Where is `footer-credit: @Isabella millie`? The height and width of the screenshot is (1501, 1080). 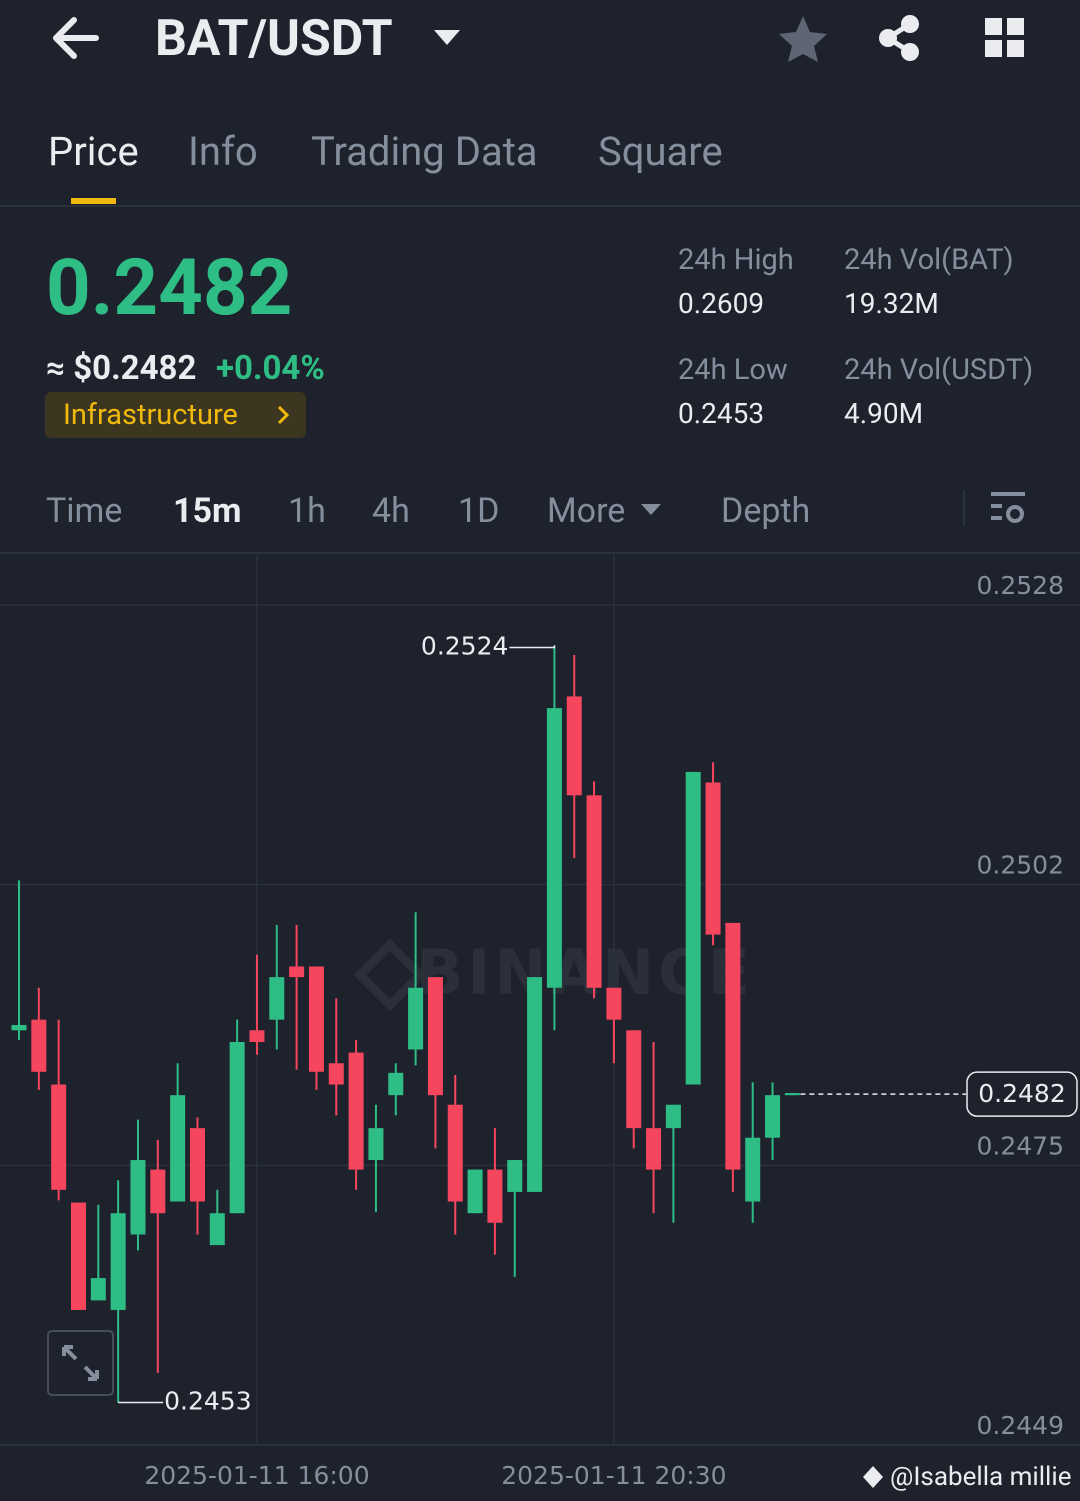 footer-credit: @Isabella millie is located at coordinates (981, 1477).